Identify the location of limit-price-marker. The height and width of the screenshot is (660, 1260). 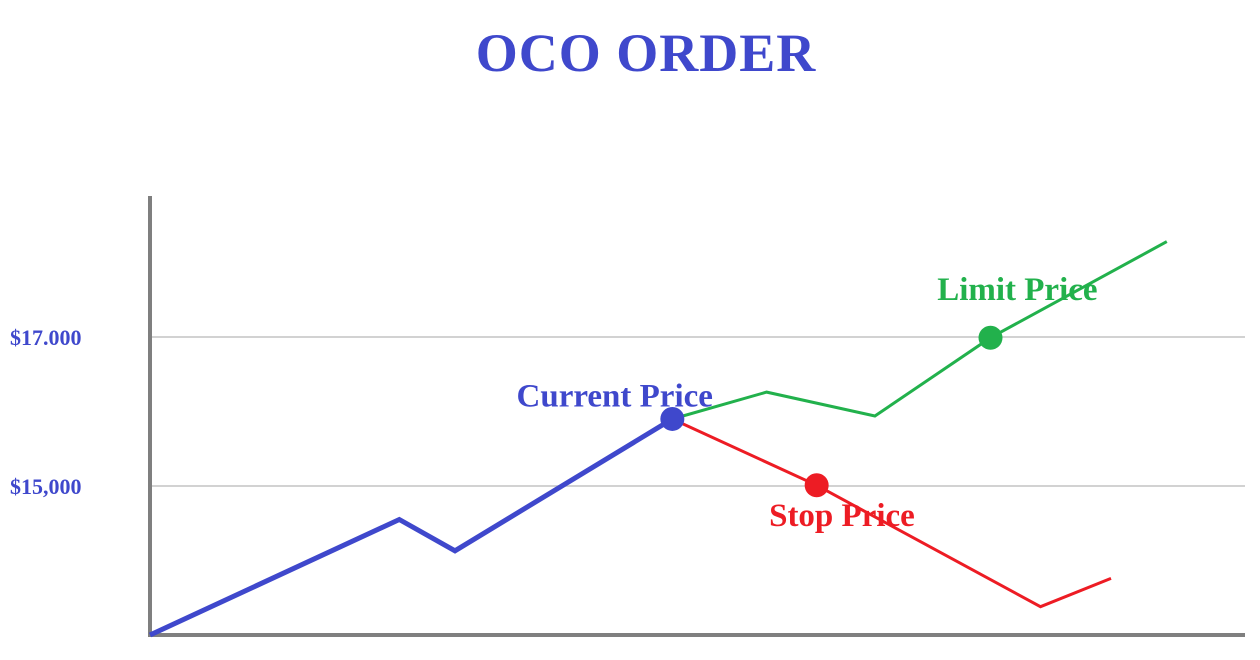
(990, 337).